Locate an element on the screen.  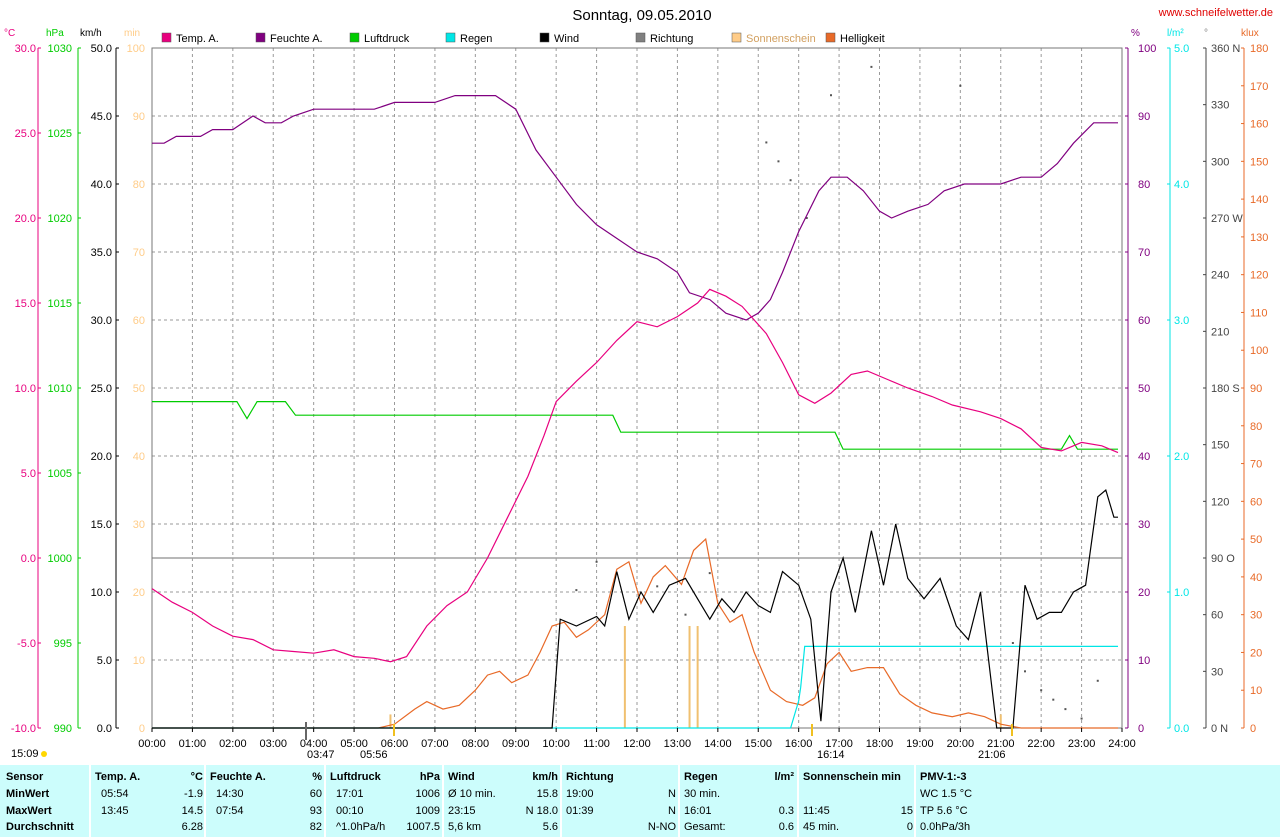
axis-tick-label: 90 is located at coordinates (1256, 389).